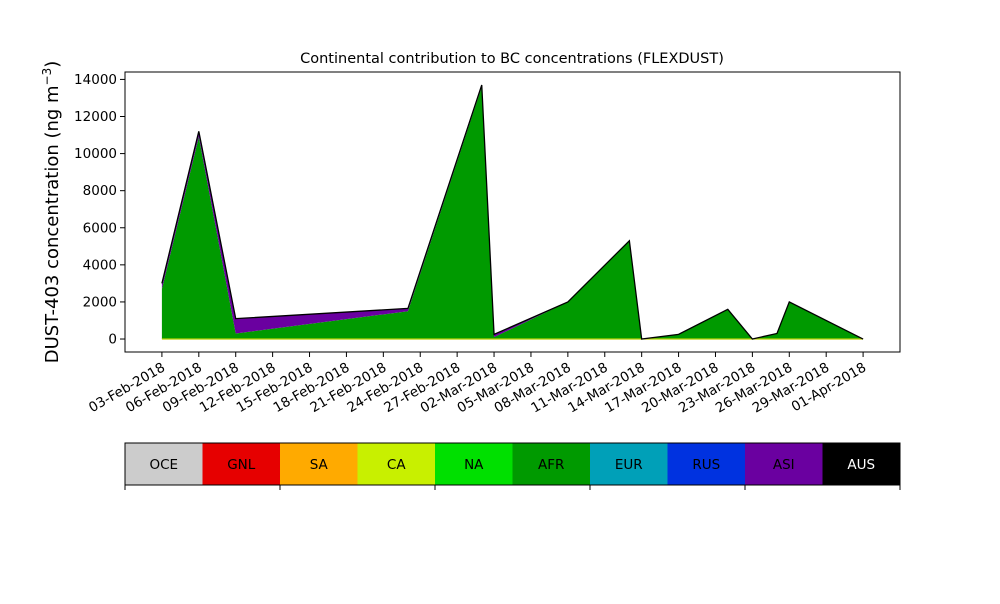  I want to click on y-axis-label-main: DUST-403 concentration (ng m, so click(52, 224).